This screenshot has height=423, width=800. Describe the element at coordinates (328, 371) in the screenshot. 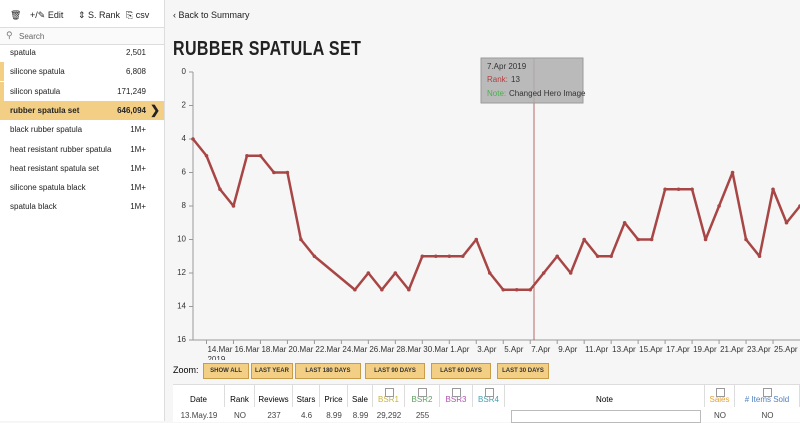

I see `zoom-button: LAST 180 DAYS` at that location.